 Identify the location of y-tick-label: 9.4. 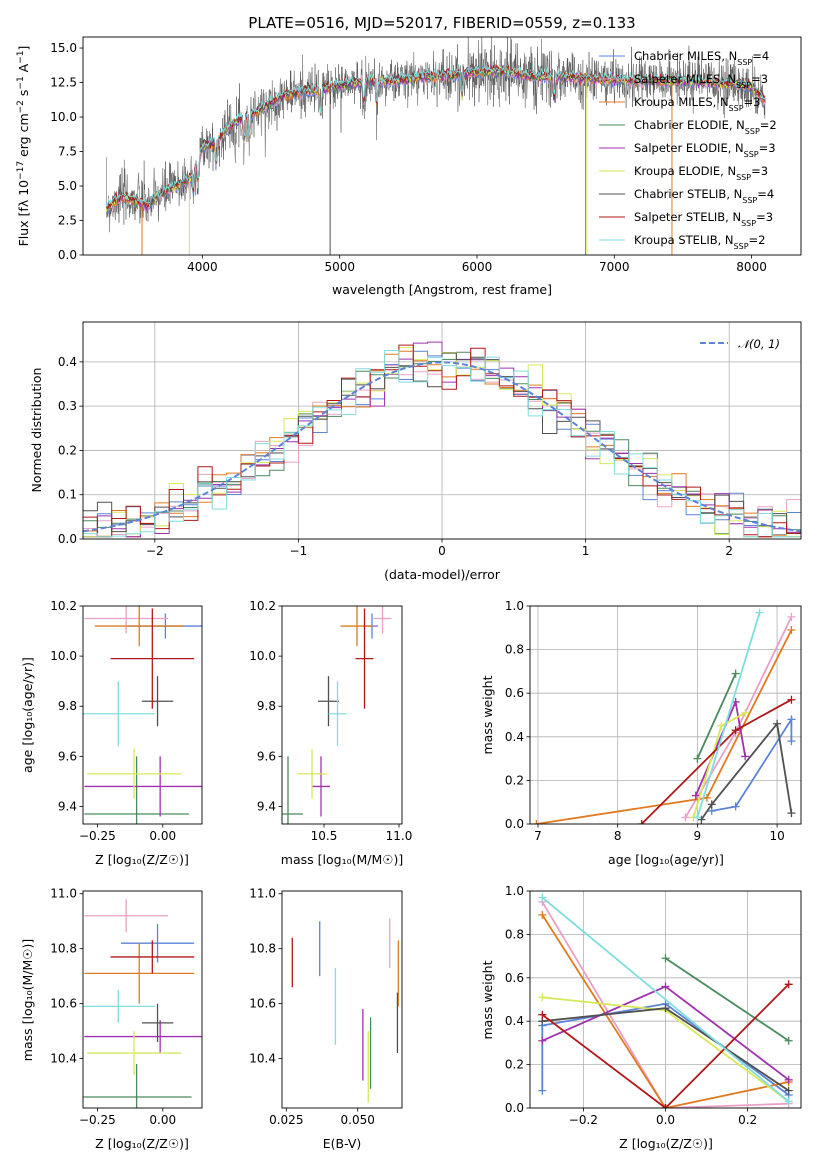
(67, 806).